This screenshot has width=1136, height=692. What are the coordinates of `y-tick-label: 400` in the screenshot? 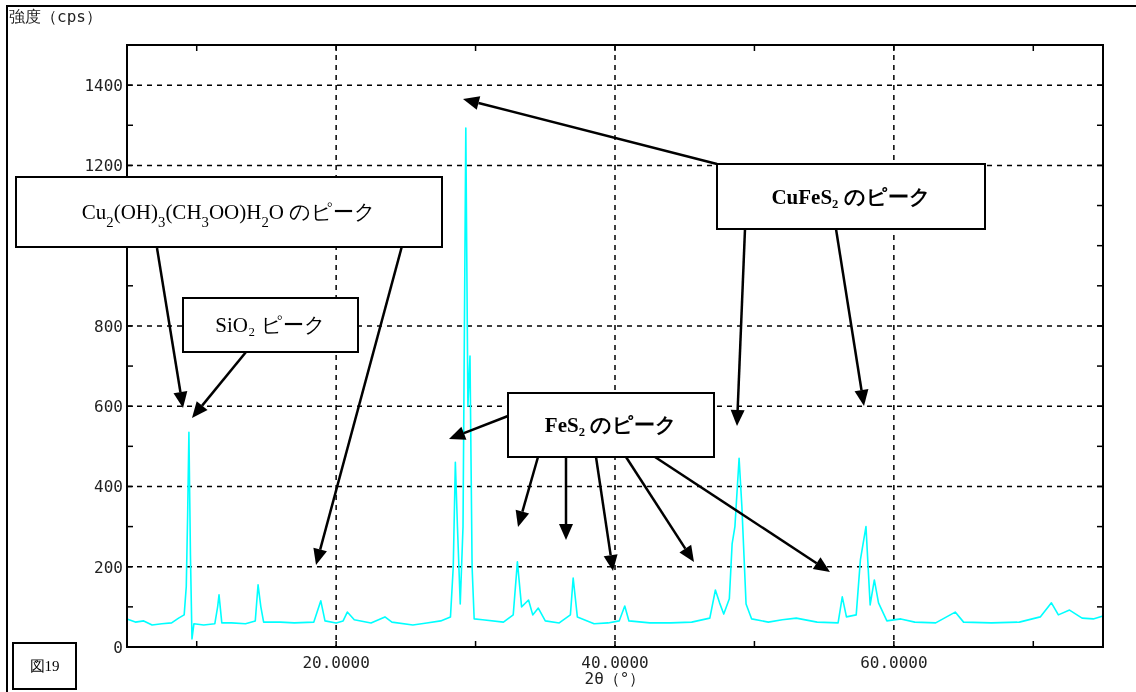 It's located at (108, 487).